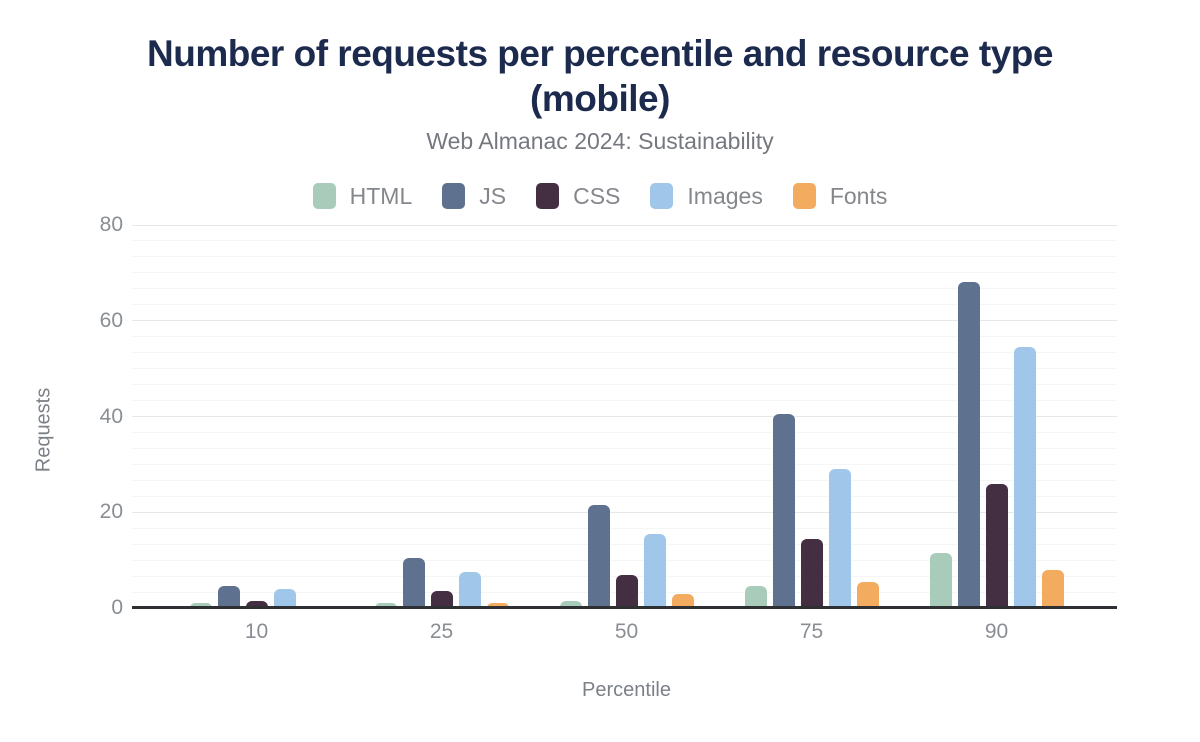  I want to click on legend-item-js: JS, so click(474, 196).